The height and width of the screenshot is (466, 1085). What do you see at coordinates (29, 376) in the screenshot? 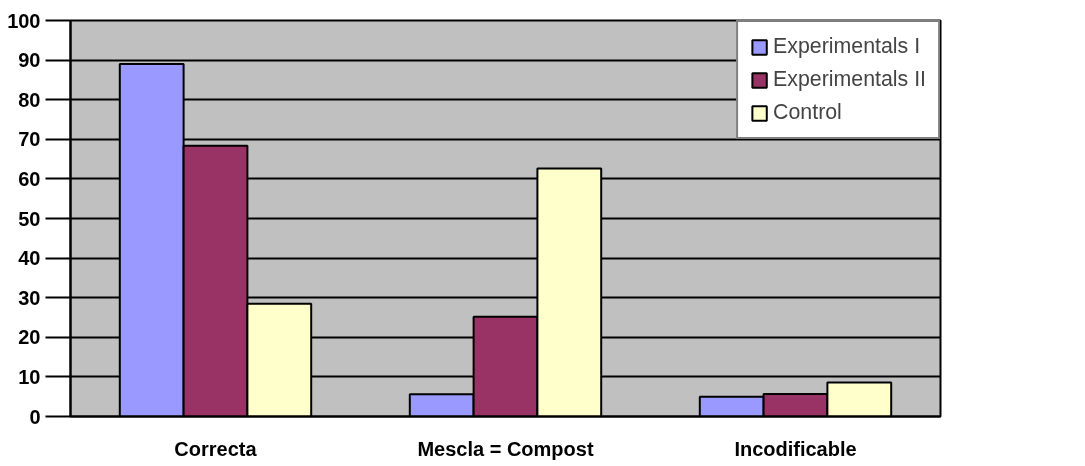
I see `y-tick-label: 10` at bounding box center [29, 376].